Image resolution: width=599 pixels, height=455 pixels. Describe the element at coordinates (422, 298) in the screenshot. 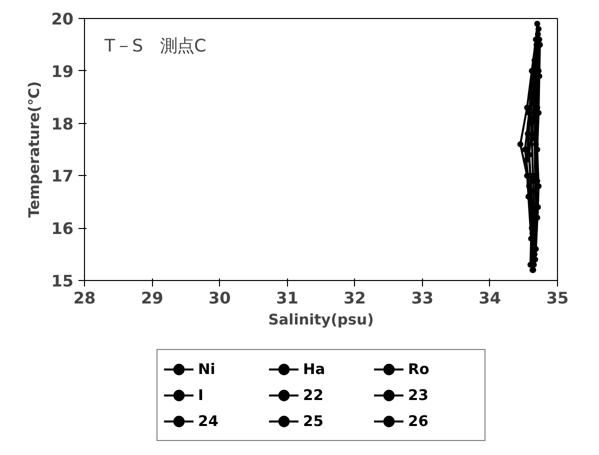

I see `x-tick-label: 33` at that location.